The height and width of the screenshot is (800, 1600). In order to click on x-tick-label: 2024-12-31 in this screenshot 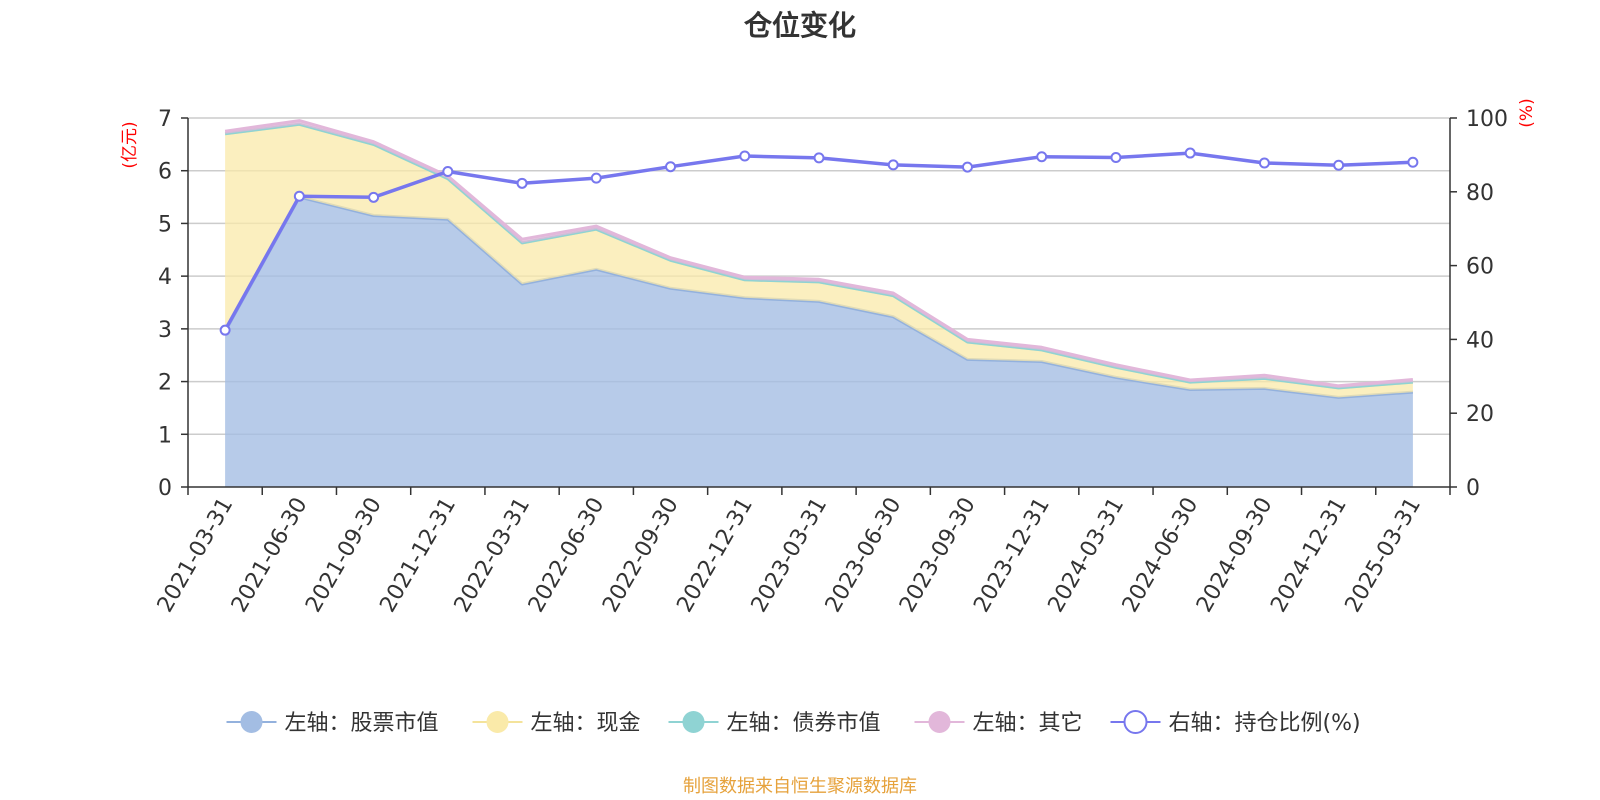, I will do `click(1309, 555)`.